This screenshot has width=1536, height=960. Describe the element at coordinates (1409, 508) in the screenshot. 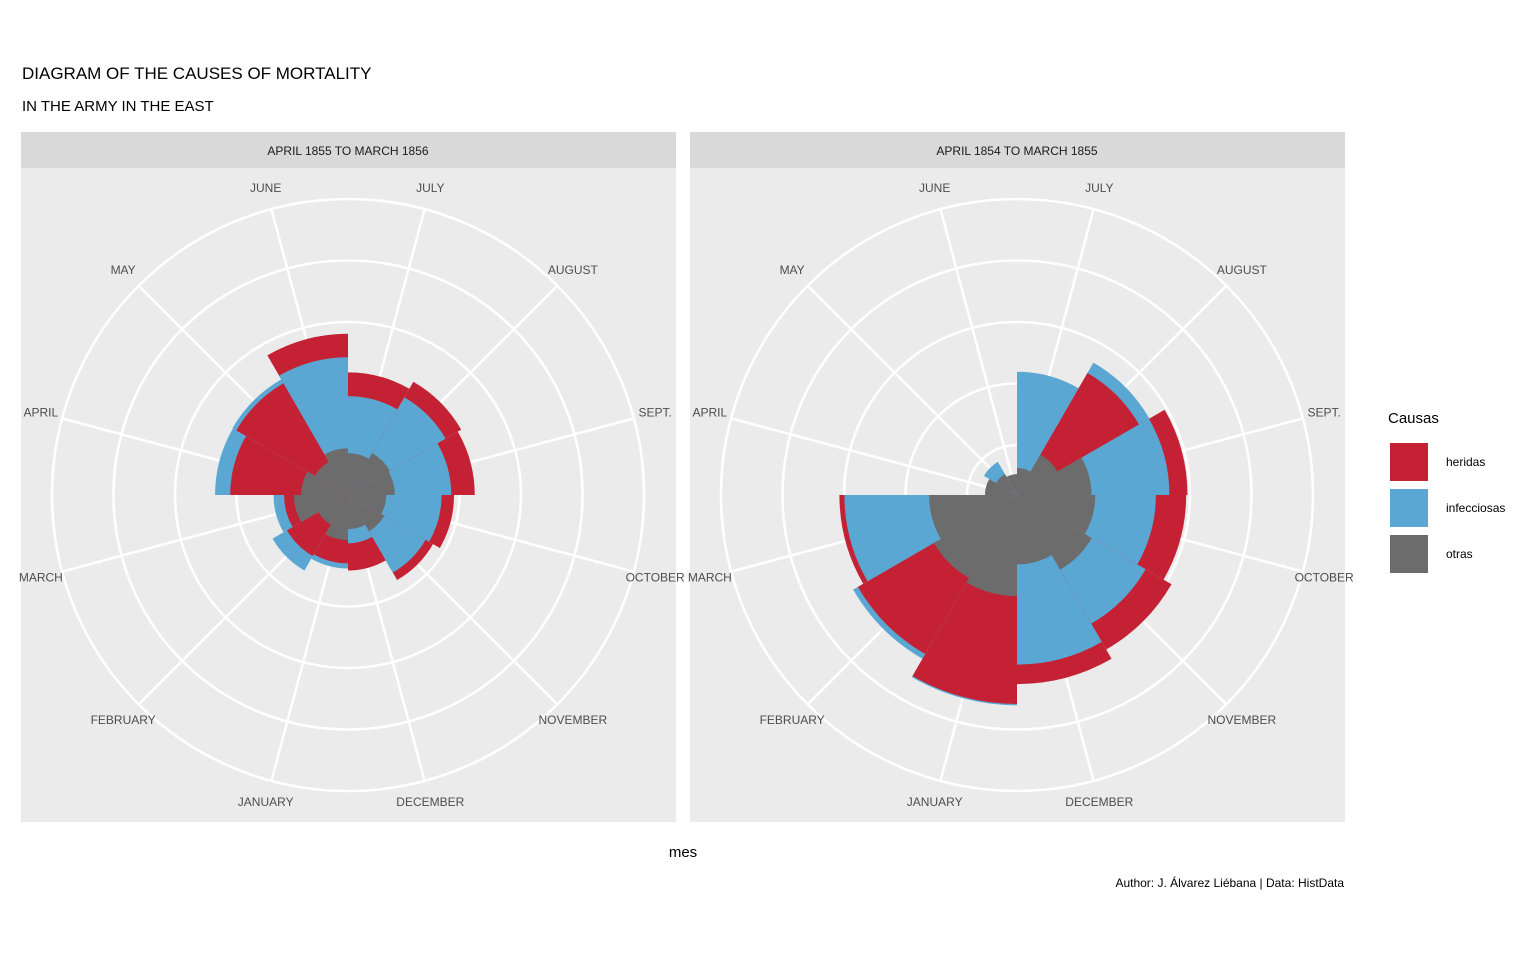

I see `legend-swatch-infecciosas` at that location.